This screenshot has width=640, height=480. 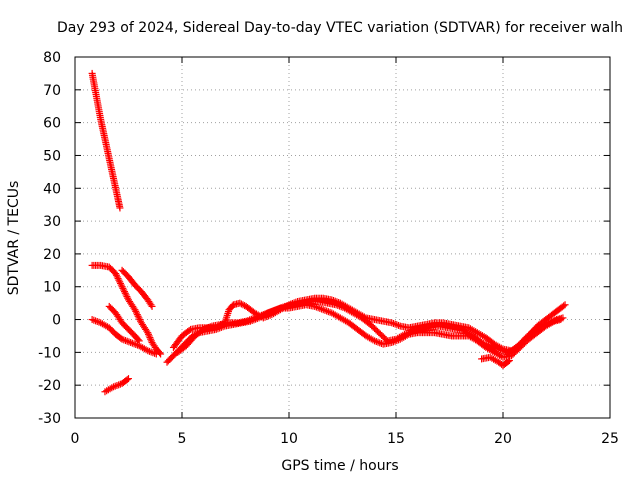 What do you see at coordinates (396, 439) in the screenshot?
I see `x-tick-label: 15` at bounding box center [396, 439].